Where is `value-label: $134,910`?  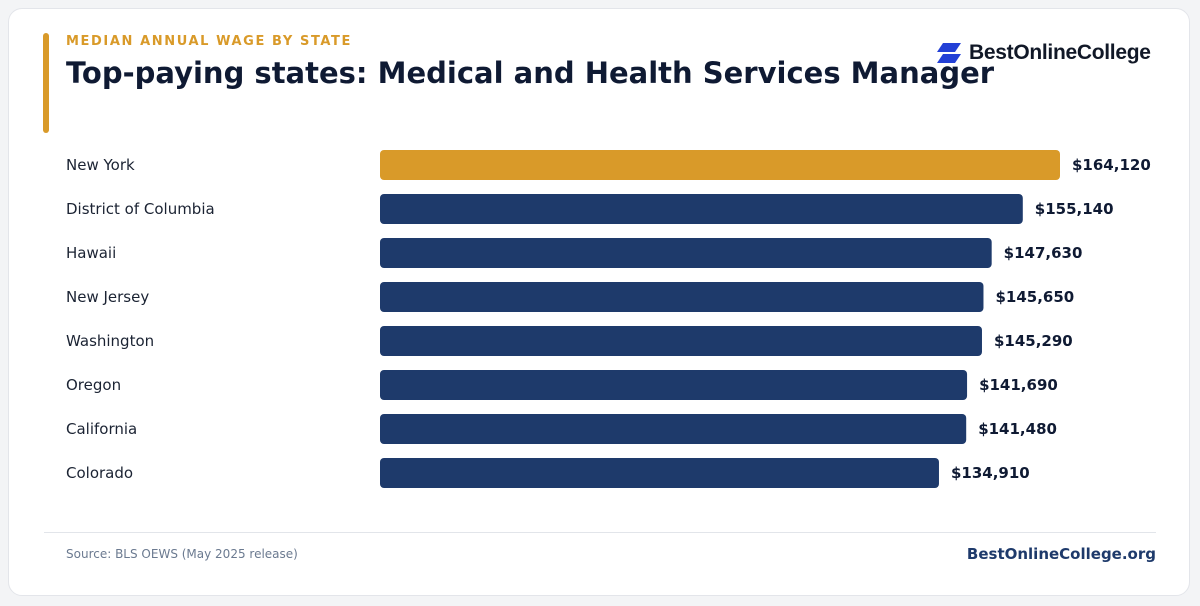
value-label: $134,910 is located at coordinates (990, 473).